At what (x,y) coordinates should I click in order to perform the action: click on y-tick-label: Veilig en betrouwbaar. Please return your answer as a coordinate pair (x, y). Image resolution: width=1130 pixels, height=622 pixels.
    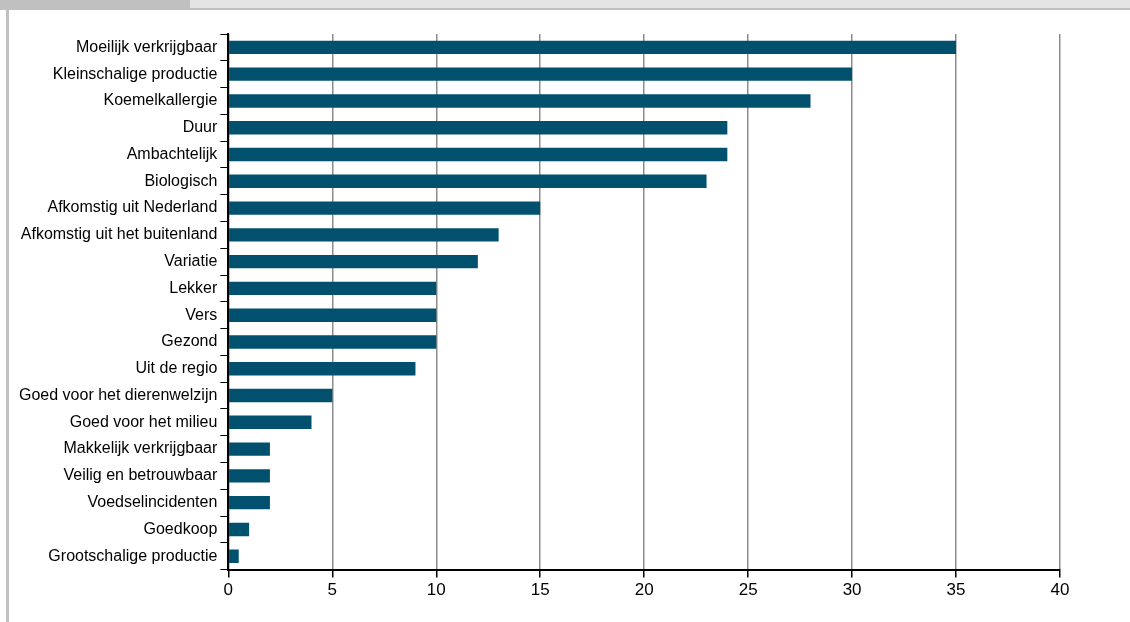
    Looking at the image, I should click on (140, 475).